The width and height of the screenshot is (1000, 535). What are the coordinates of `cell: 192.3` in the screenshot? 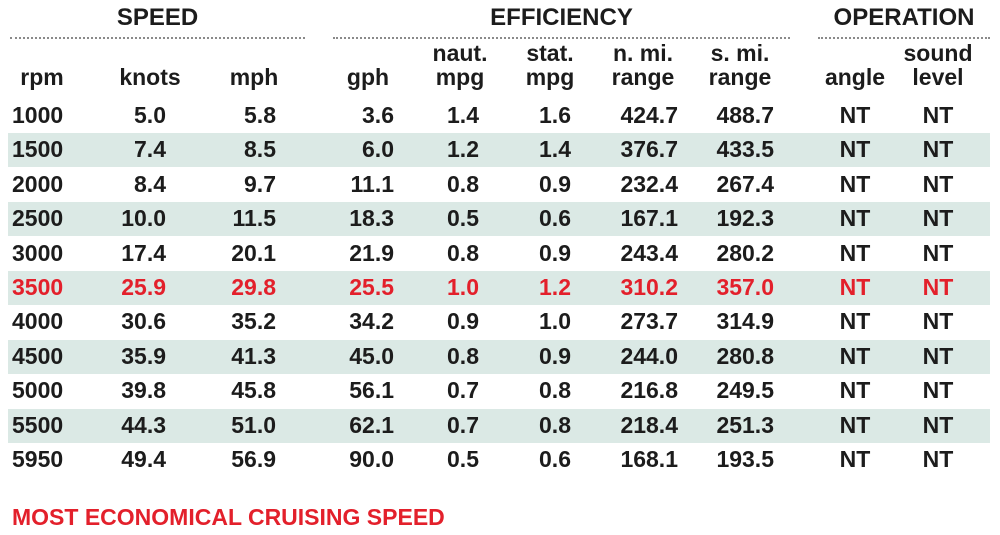 It's located at (745, 218).